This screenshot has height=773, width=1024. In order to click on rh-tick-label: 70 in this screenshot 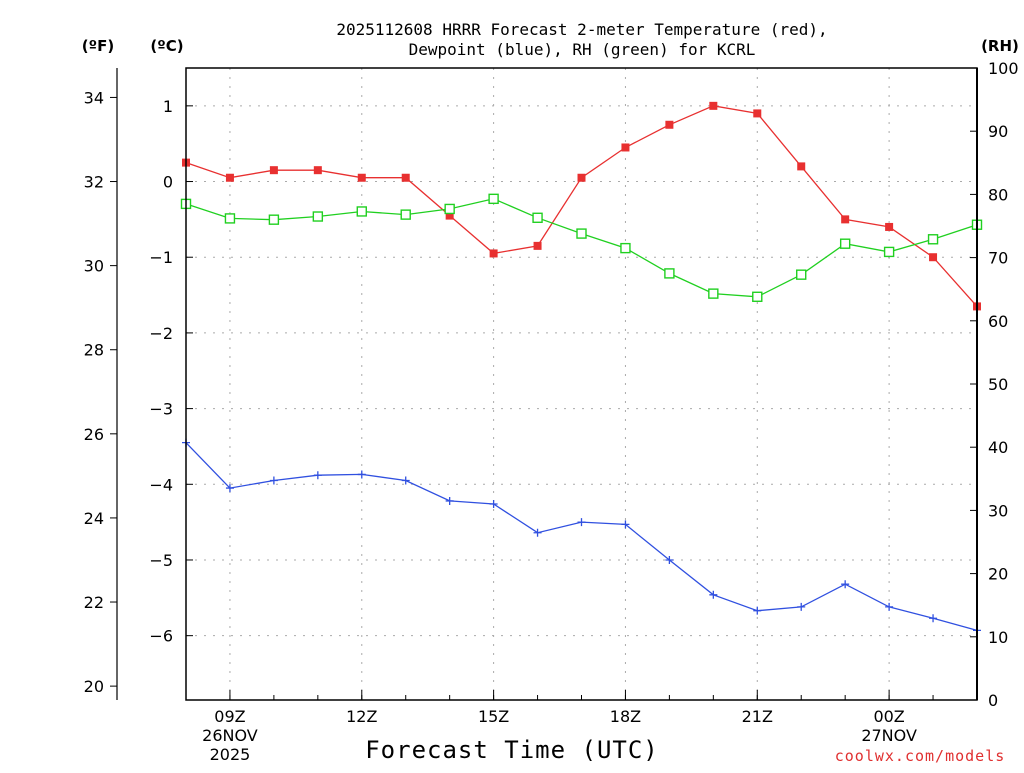, I will do `click(998, 258)`.